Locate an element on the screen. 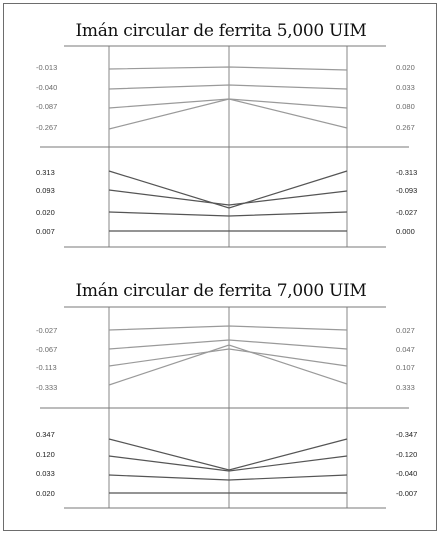 This screenshot has height=536, width=442. panel-2-top-right-label: 0.107 is located at coordinates (405, 367).